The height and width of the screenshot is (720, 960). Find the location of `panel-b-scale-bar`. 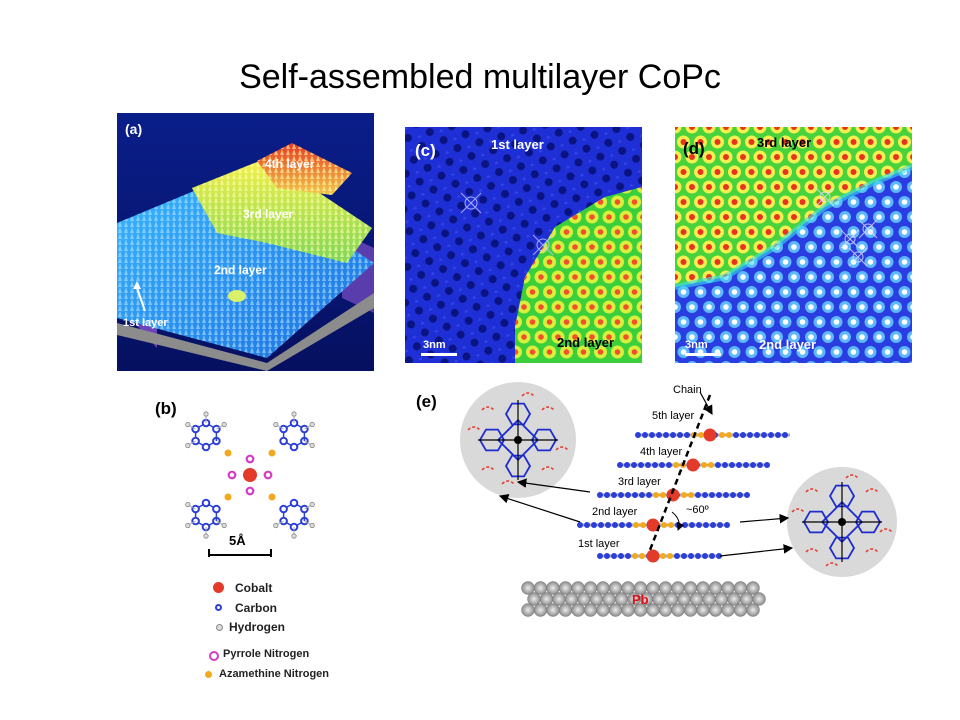

panel-b-scale-bar is located at coordinates (240, 553).